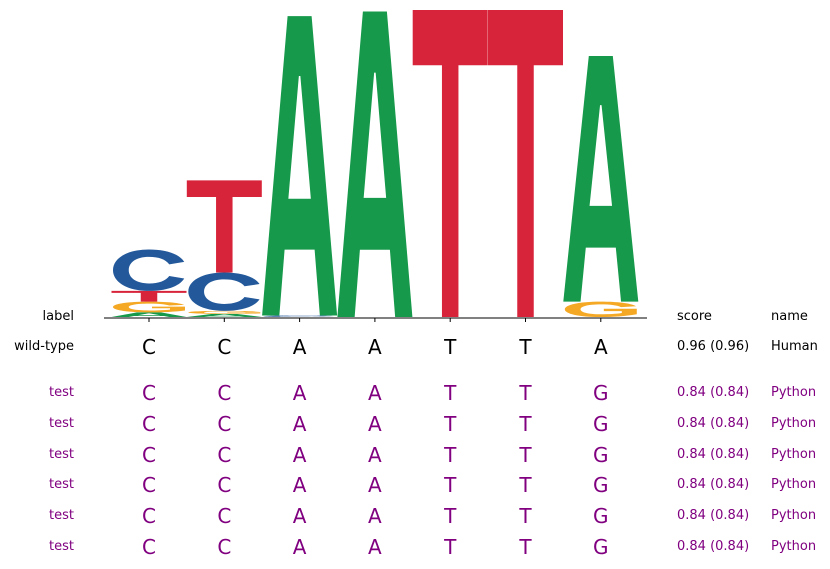 This screenshot has height=569, width=830. I want to click on row-4-base-6: T, so click(526, 455).